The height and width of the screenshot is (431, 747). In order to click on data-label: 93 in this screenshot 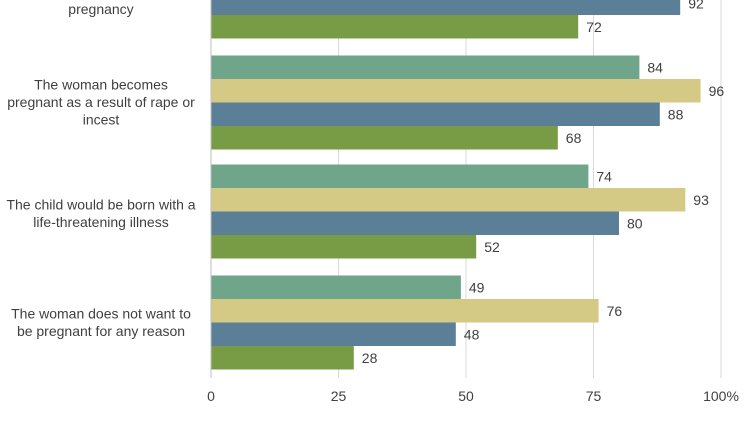, I will do `click(701, 200)`.